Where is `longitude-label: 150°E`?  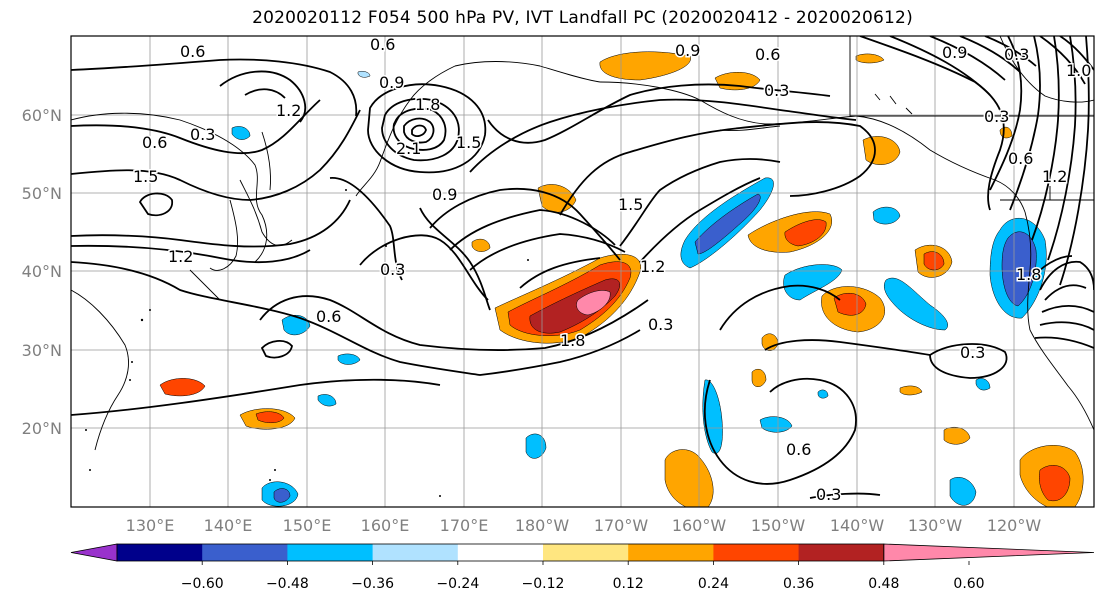 longitude-label: 150°E is located at coordinates (307, 525).